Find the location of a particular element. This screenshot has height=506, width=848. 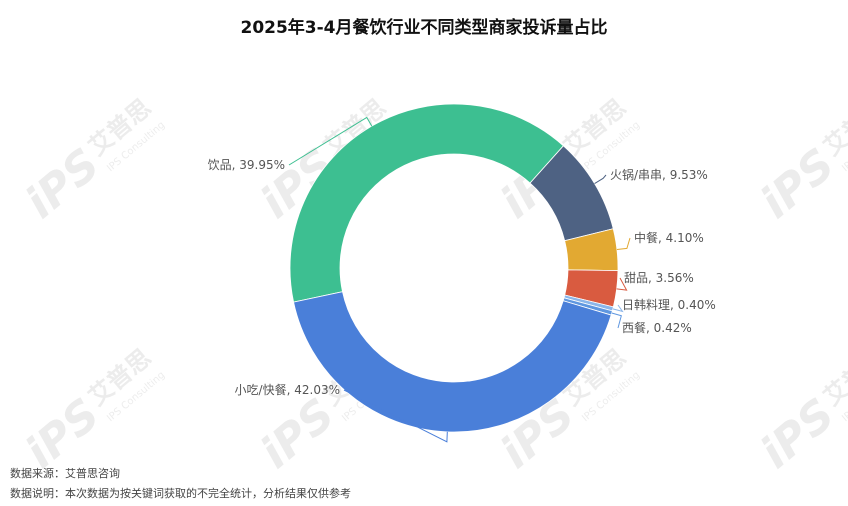

slice-value: 4.10% is located at coordinates (685, 238).